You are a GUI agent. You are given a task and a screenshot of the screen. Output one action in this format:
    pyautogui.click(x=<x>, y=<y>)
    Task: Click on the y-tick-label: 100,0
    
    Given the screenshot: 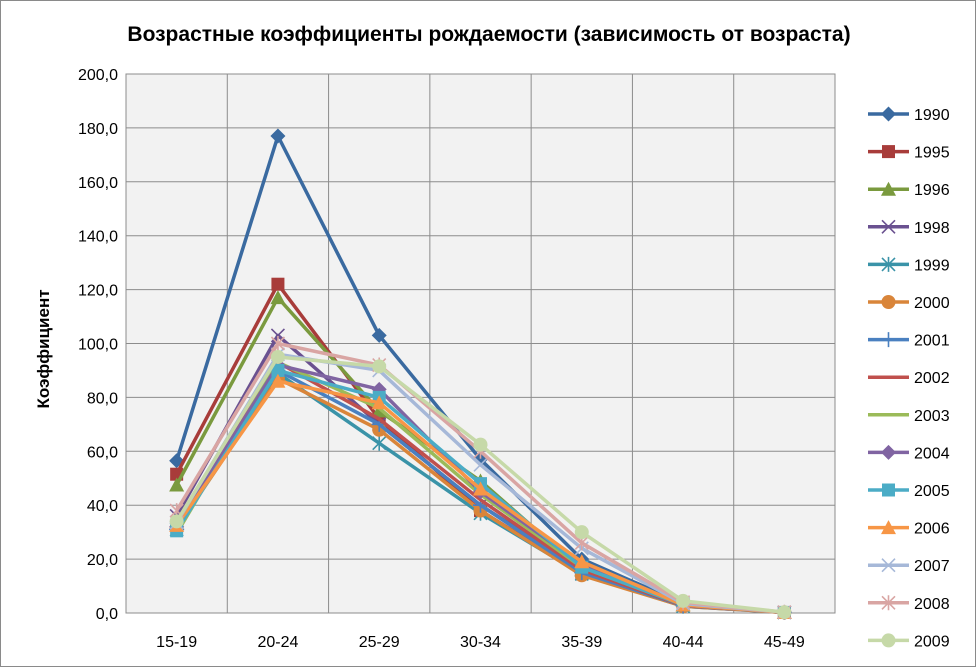 What is the action you would take?
    pyautogui.click(x=98, y=345)
    